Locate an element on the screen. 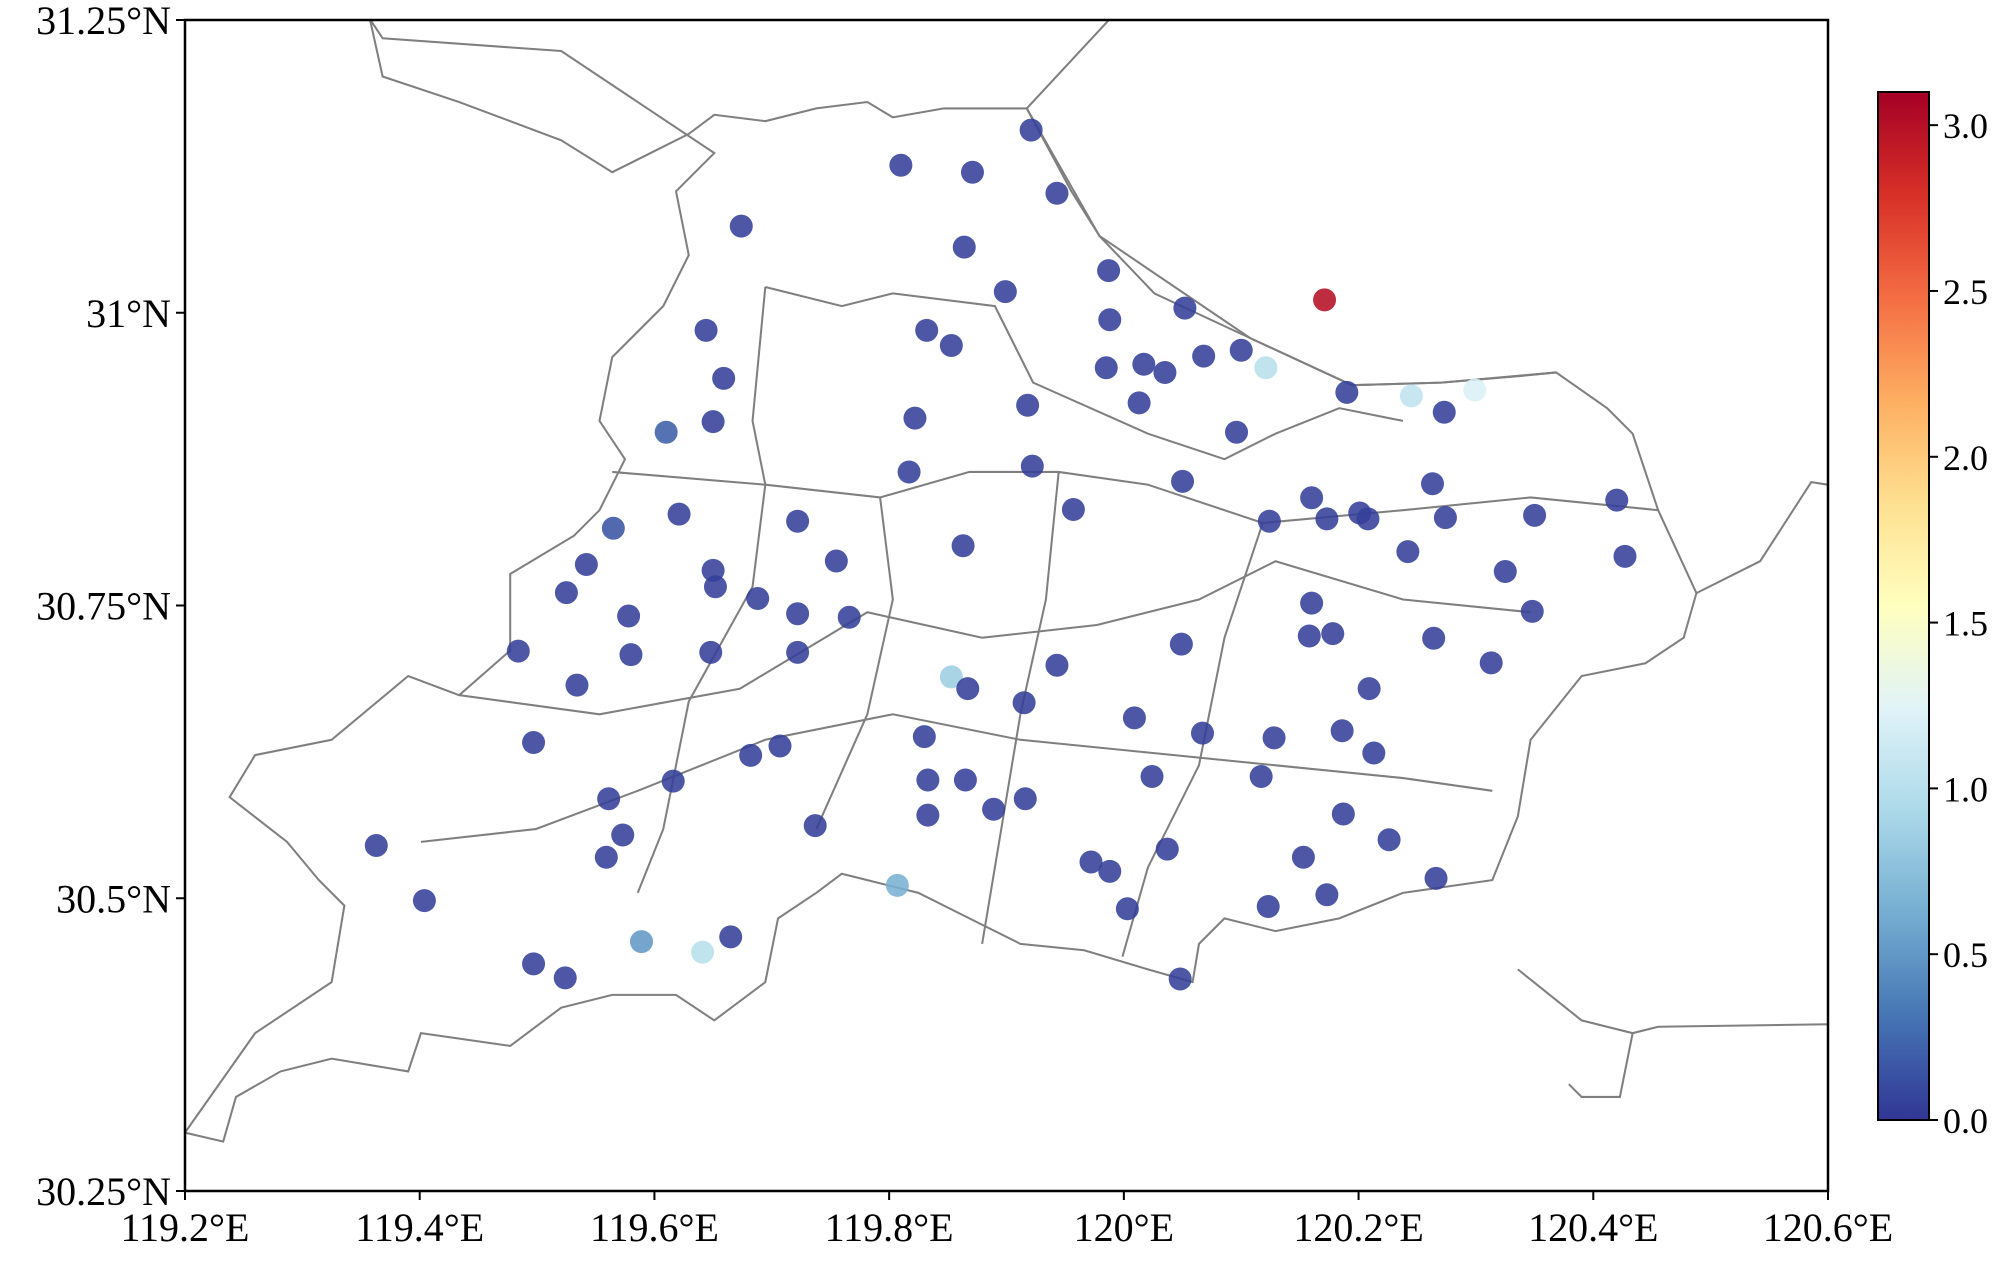 The width and height of the screenshot is (2000, 1264). x-tick-label: 120.4°E is located at coordinates (1593, 1227).